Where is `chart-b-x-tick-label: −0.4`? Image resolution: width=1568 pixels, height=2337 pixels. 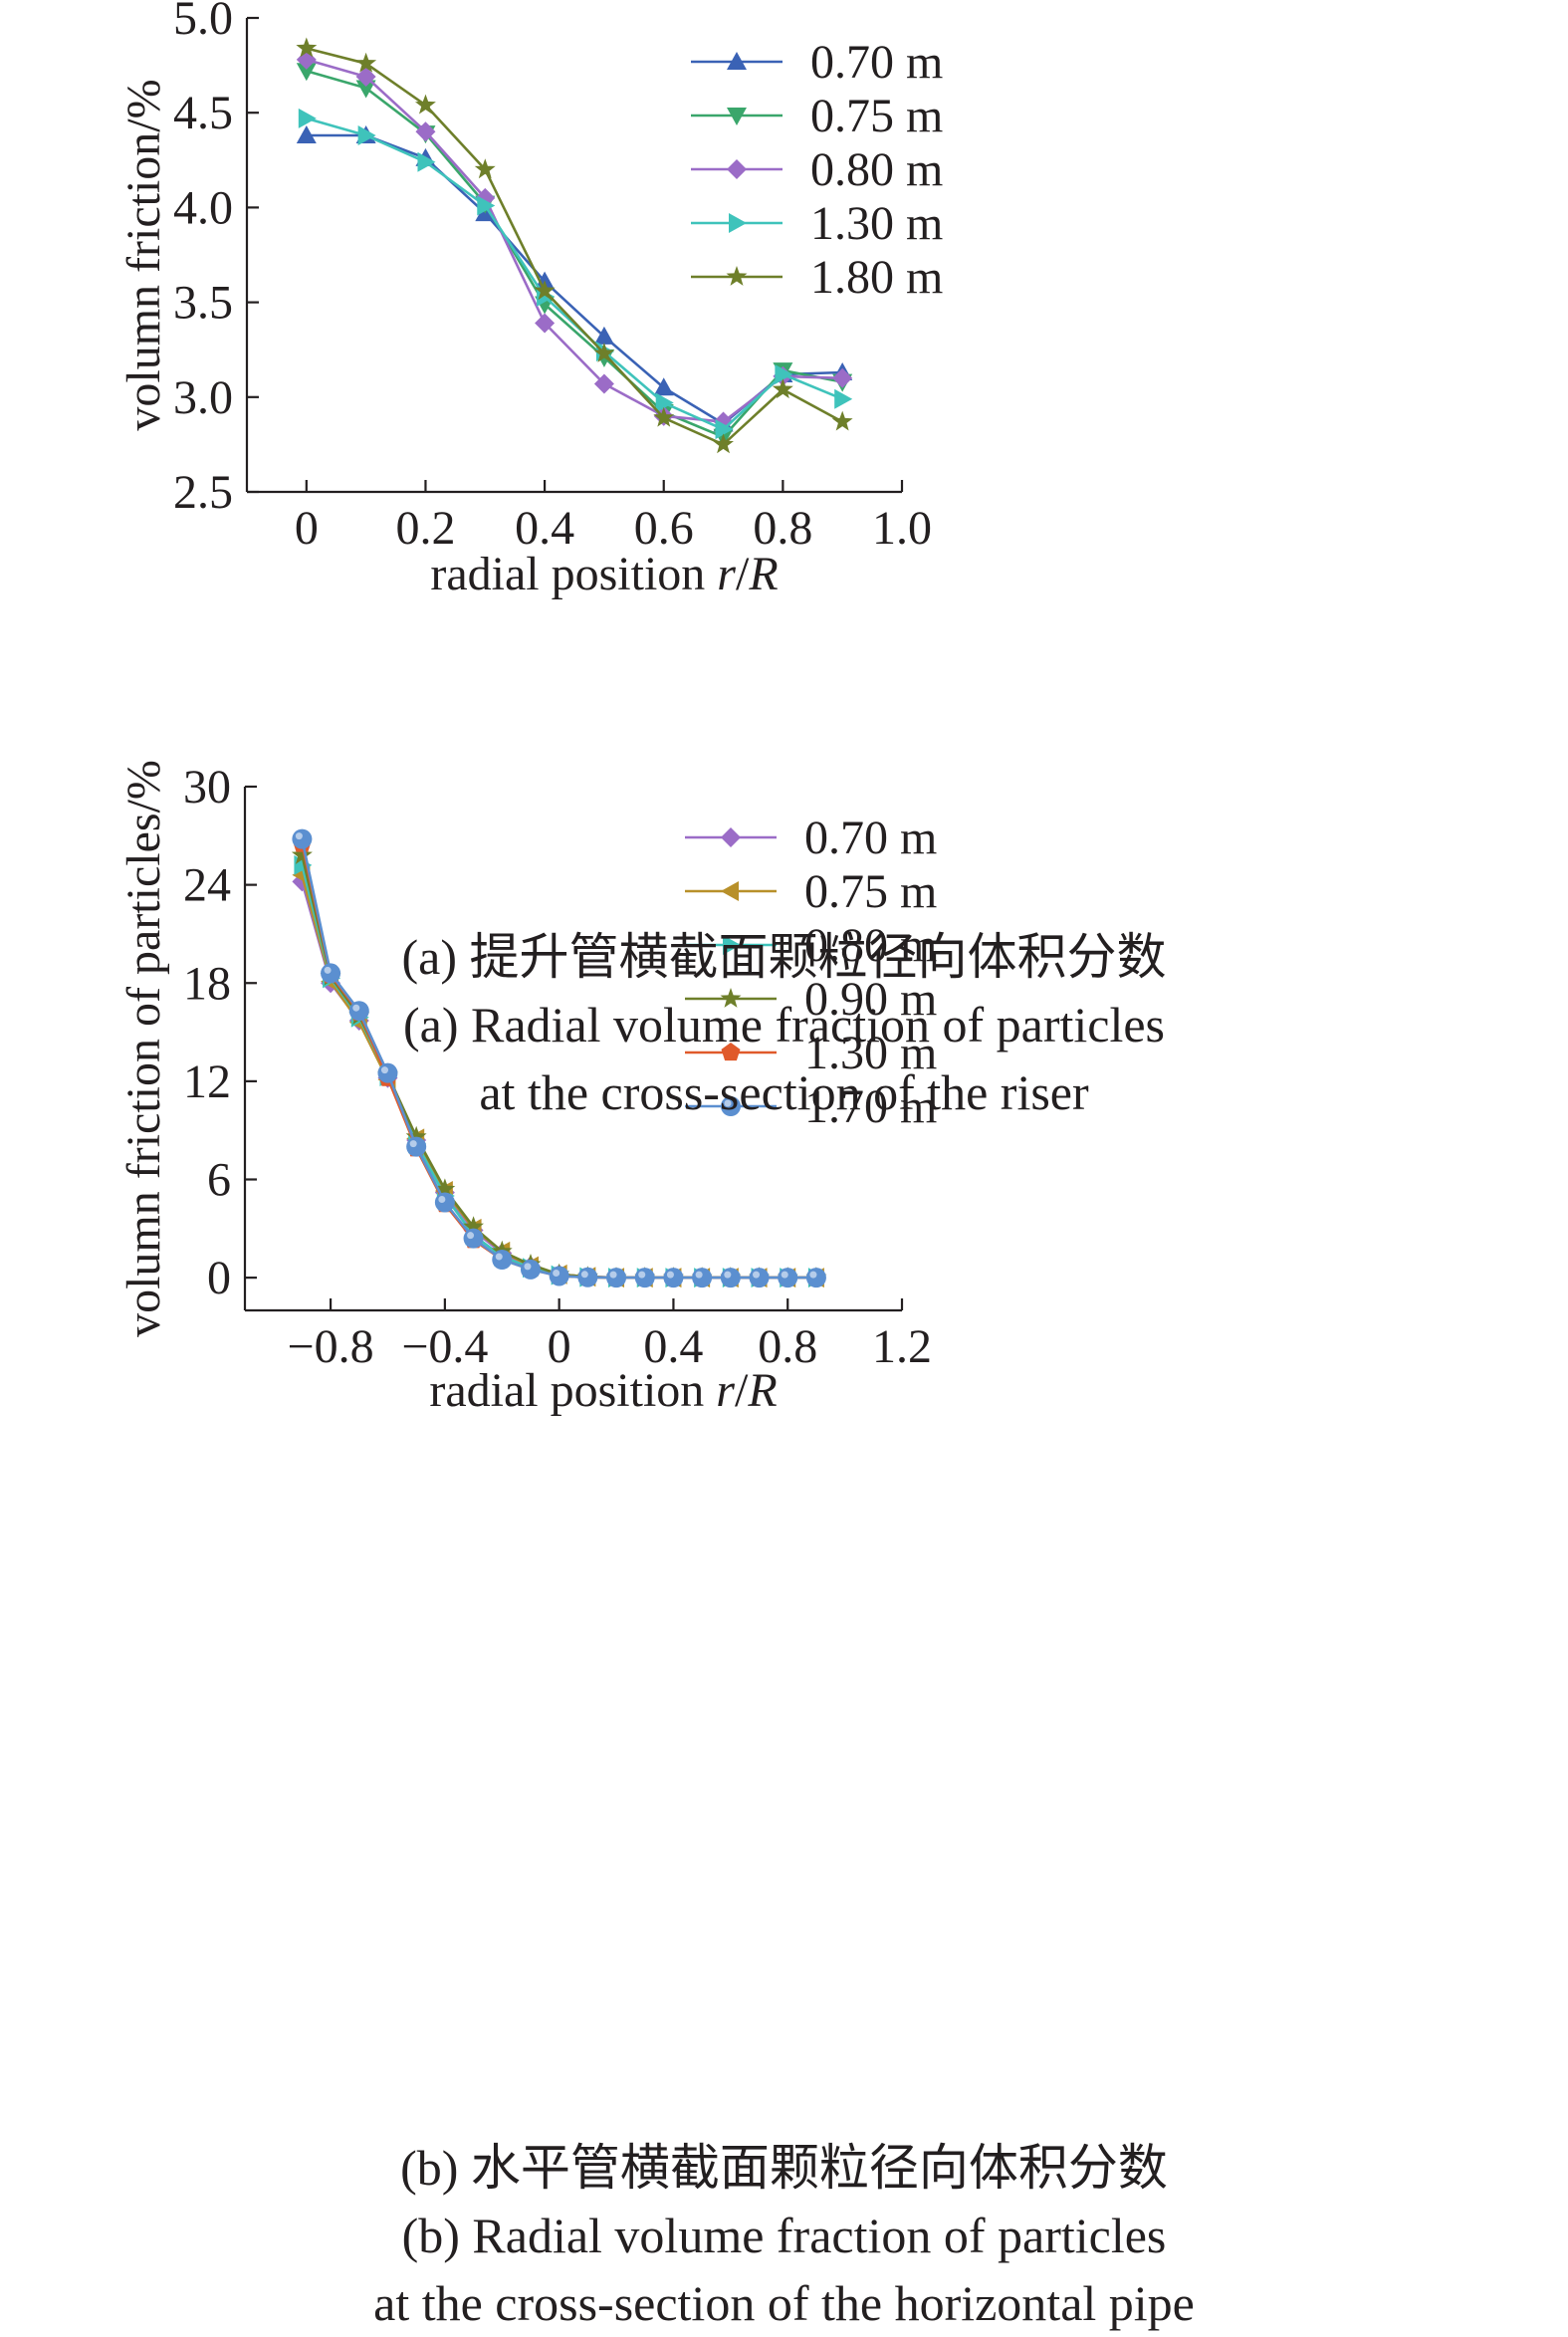
chart-b-x-tick-label: −0.4 is located at coordinates (445, 1346).